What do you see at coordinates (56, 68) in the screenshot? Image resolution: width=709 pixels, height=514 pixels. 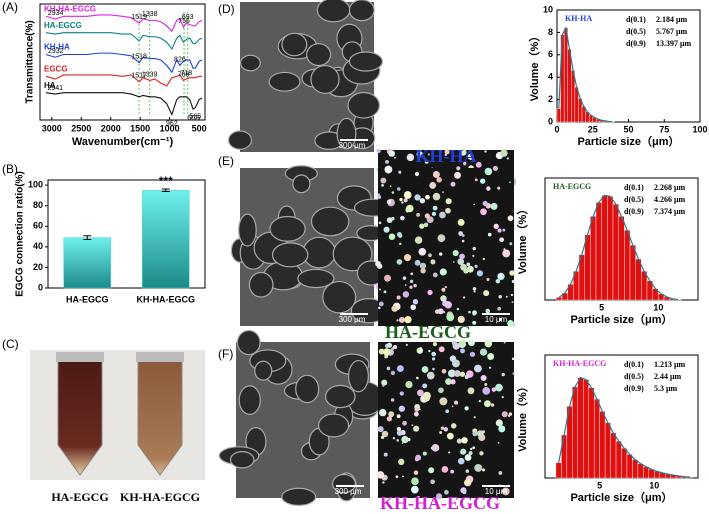 I see `series-label: EGCG` at bounding box center [56, 68].